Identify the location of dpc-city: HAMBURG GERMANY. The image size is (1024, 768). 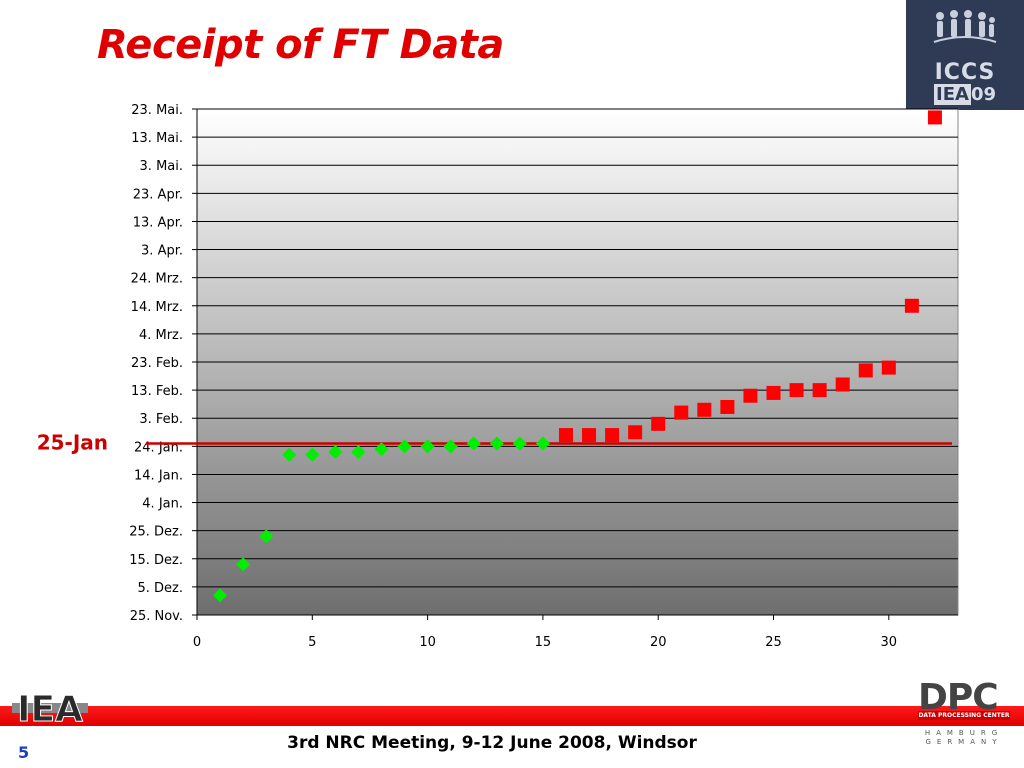
(964, 737).